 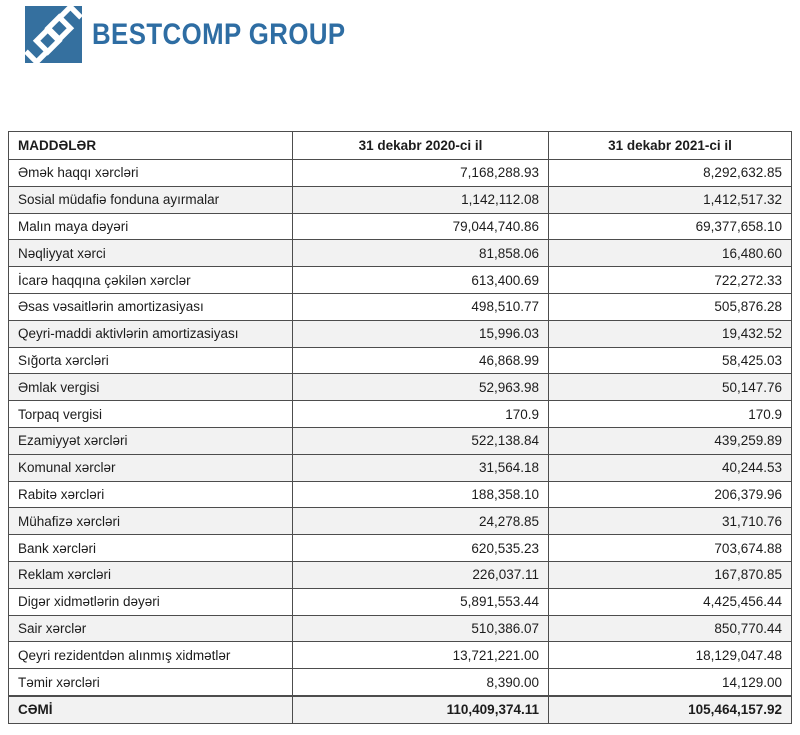 What do you see at coordinates (420, 467) in the screenshot?
I see `value-2020: 31,564.18` at bounding box center [420, 467].